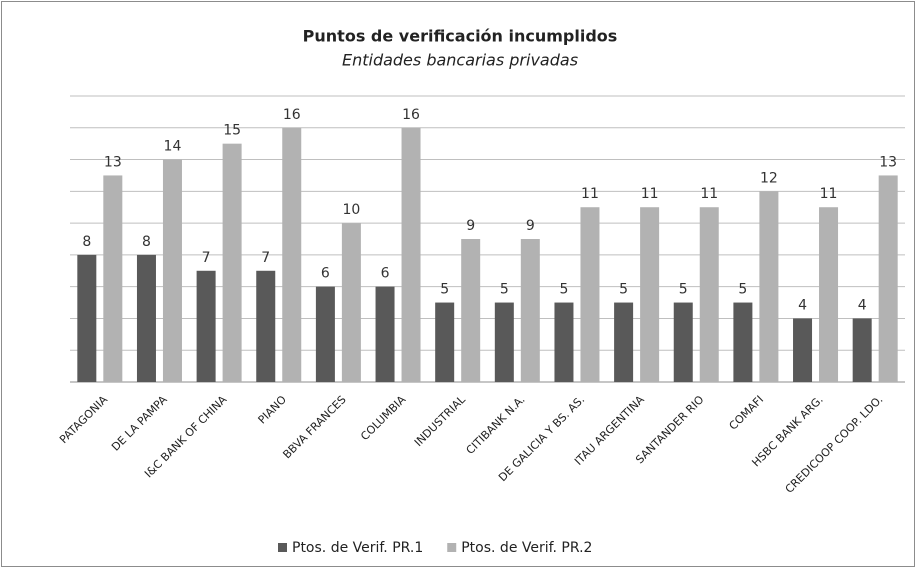  What do you see at coordinates (526, 548) in the screenshot?
I see `legend-label: Ptos. de Verif. PR.2` at bounding box center [526, 548].